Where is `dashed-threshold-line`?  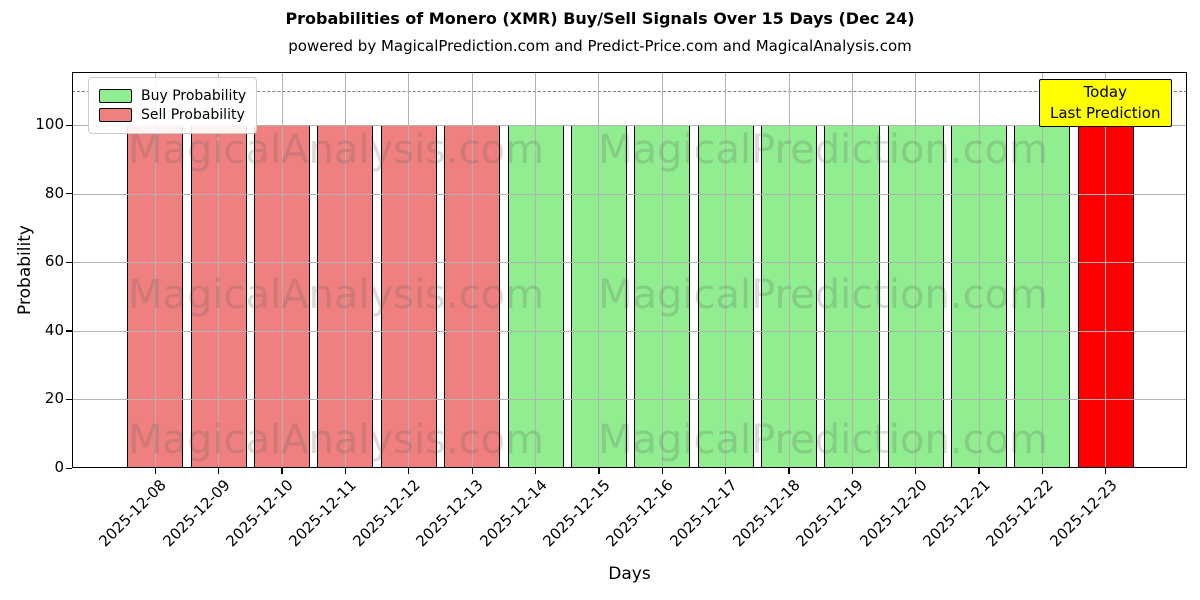
dashed-threshold-line is located at coordinates (629, 91).